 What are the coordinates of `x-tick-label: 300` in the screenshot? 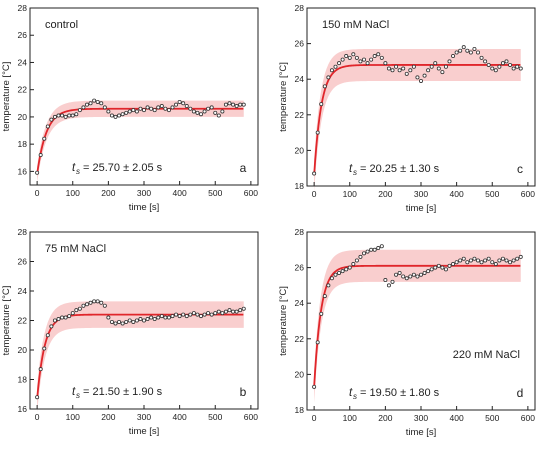 It's located at (144, 193).